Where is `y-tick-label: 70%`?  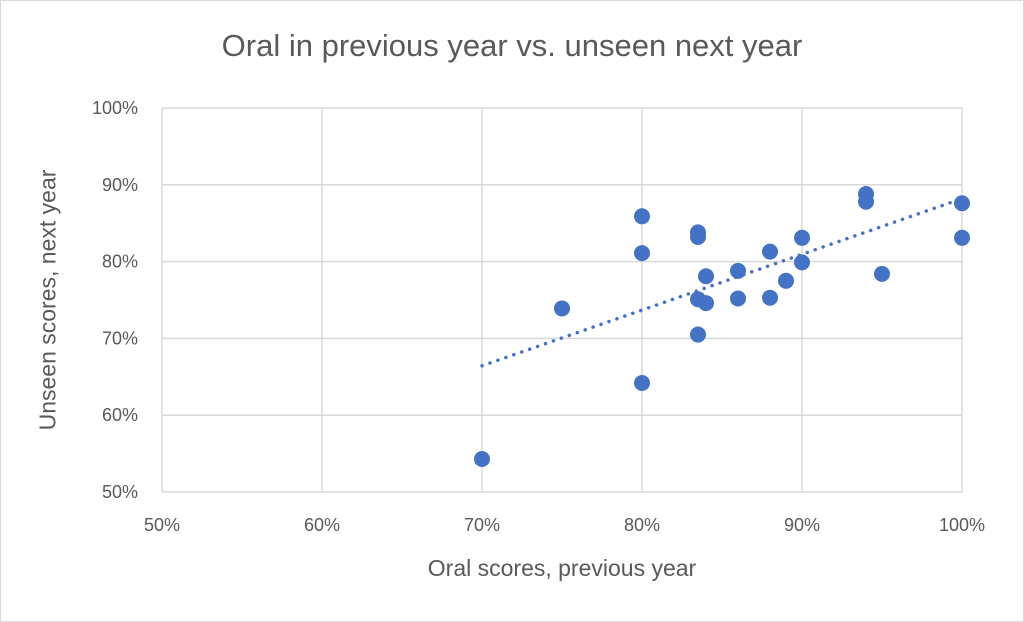 y-tick-label: 70% is located at coordinates (120, 338).